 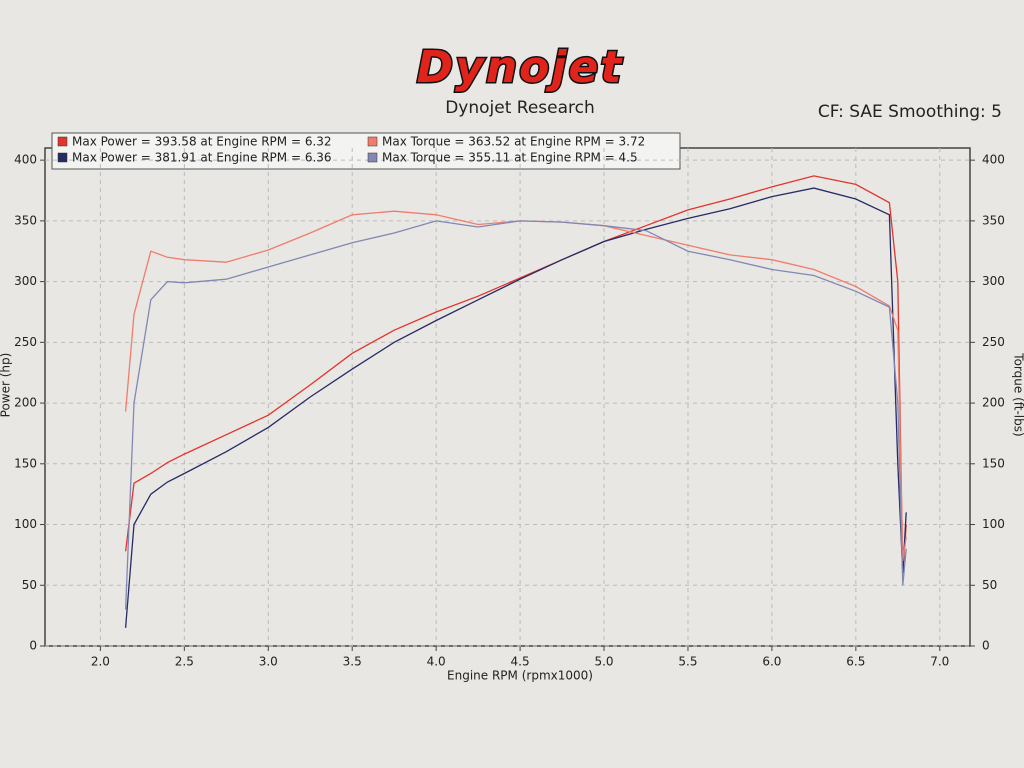 I want to click on y2-tick-label: 400, so click(x=993, y=160).